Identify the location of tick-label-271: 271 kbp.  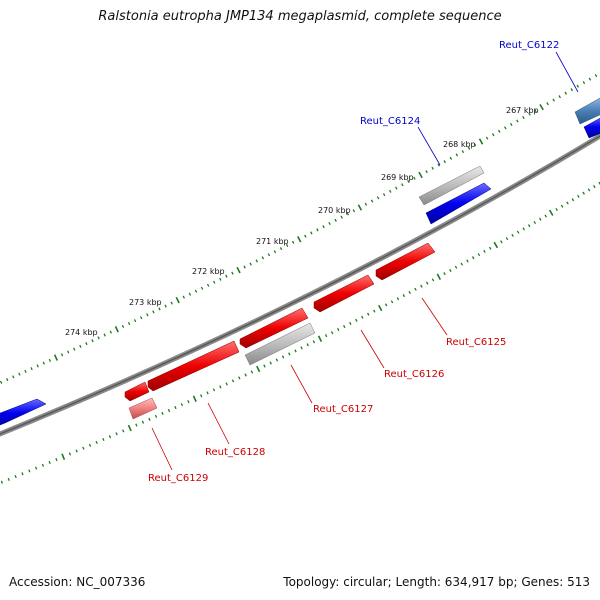
(272, 241).